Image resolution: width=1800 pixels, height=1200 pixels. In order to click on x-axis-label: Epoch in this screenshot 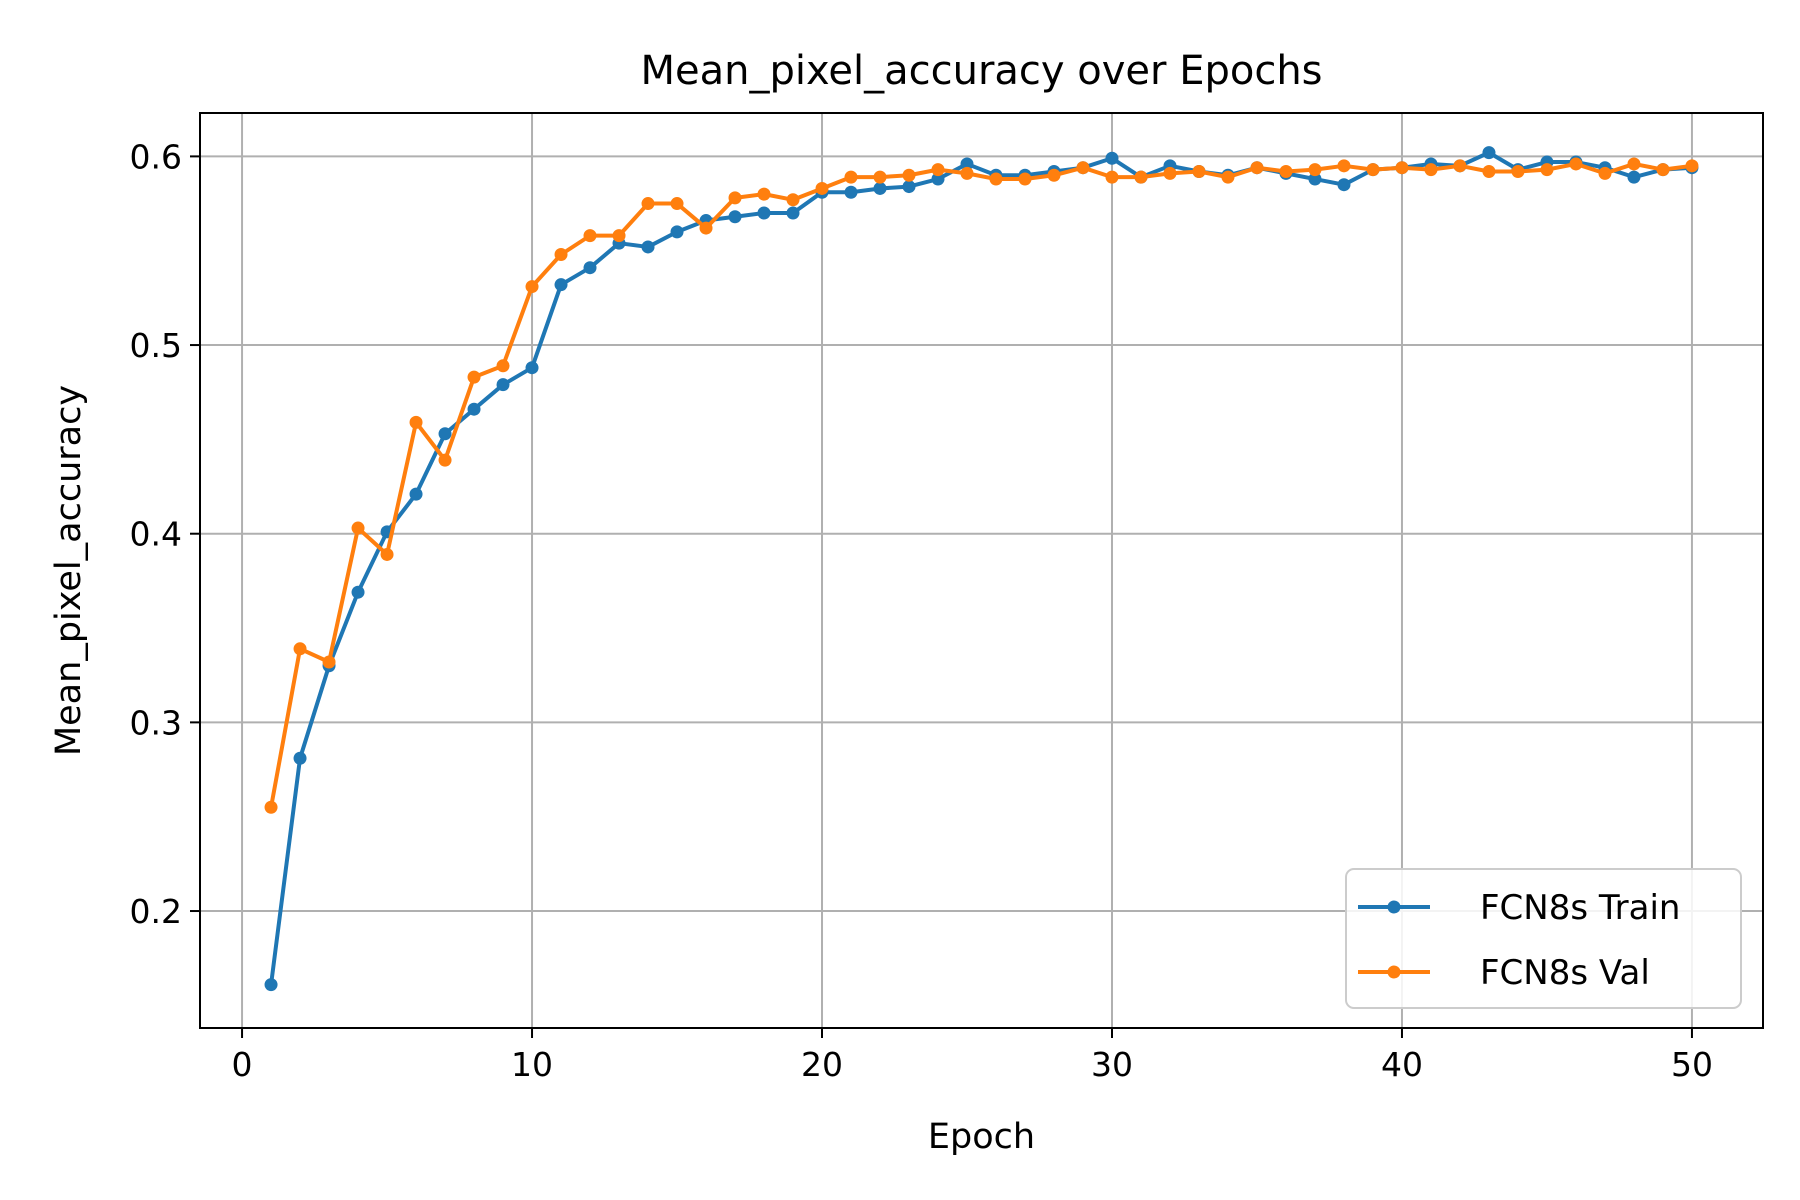, I will do `click(981, 1137)`.